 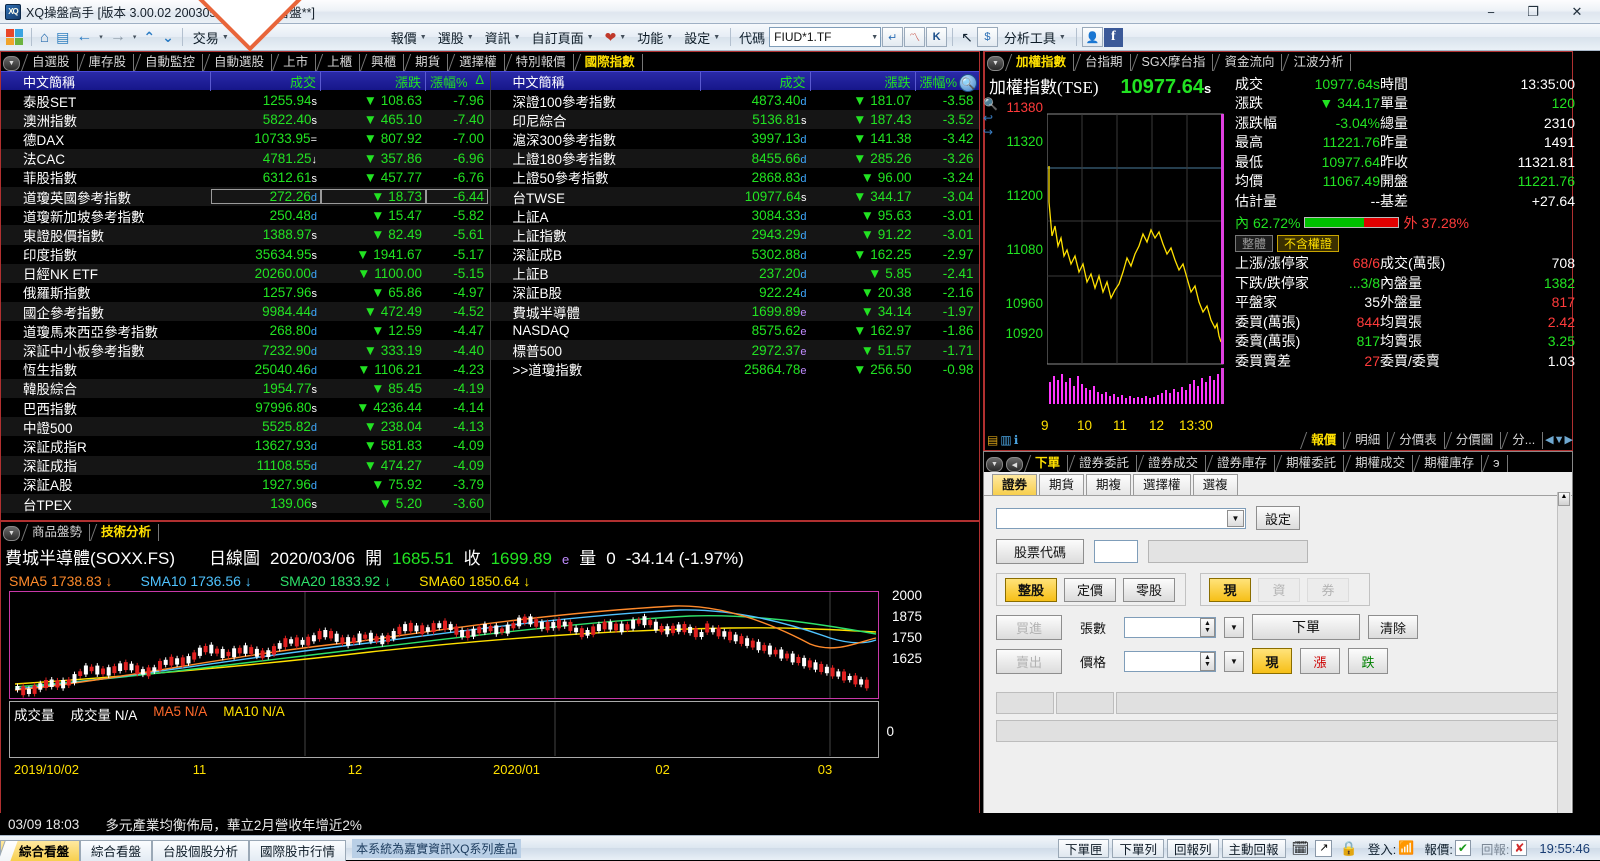 What do you see at coordinates (1138, 848) in the screenshot?
I see `order-list-button: 下單列` at bounding box center [1138, 848].